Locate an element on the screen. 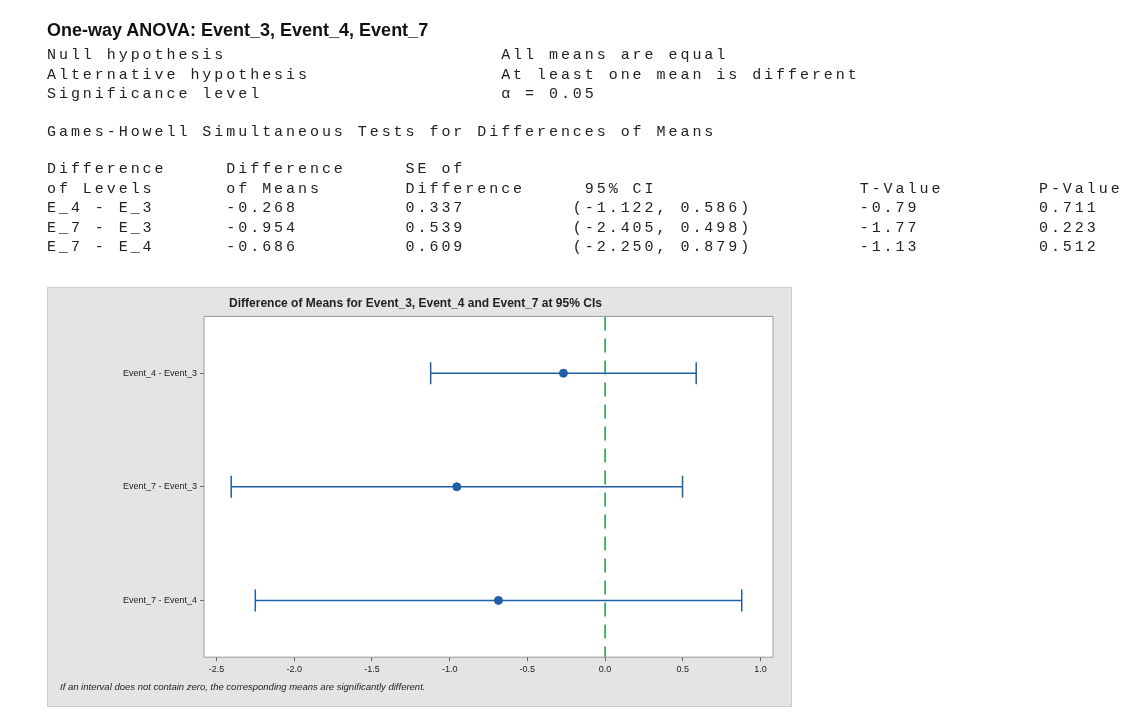  text: Difference Difference SE of is located at coordinates (257, 170).